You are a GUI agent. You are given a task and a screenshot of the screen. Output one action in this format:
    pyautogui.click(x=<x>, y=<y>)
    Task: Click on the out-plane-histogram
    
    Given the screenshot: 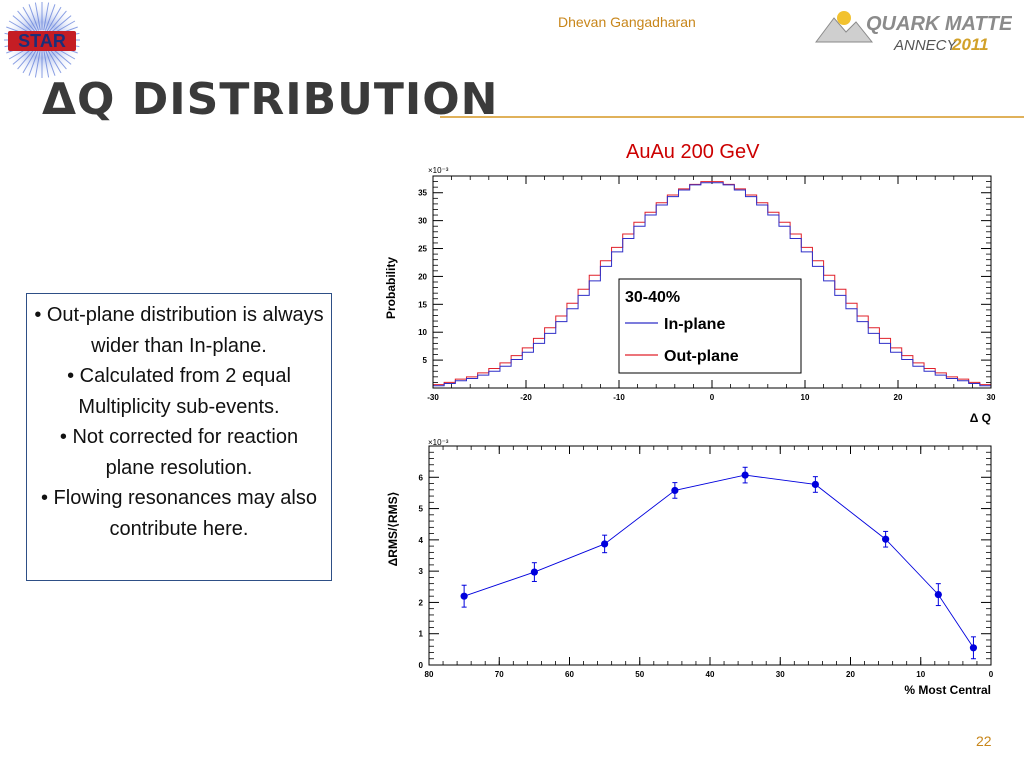 What is the action you would take?
    pyautogui.click(x=712, y=284)
    